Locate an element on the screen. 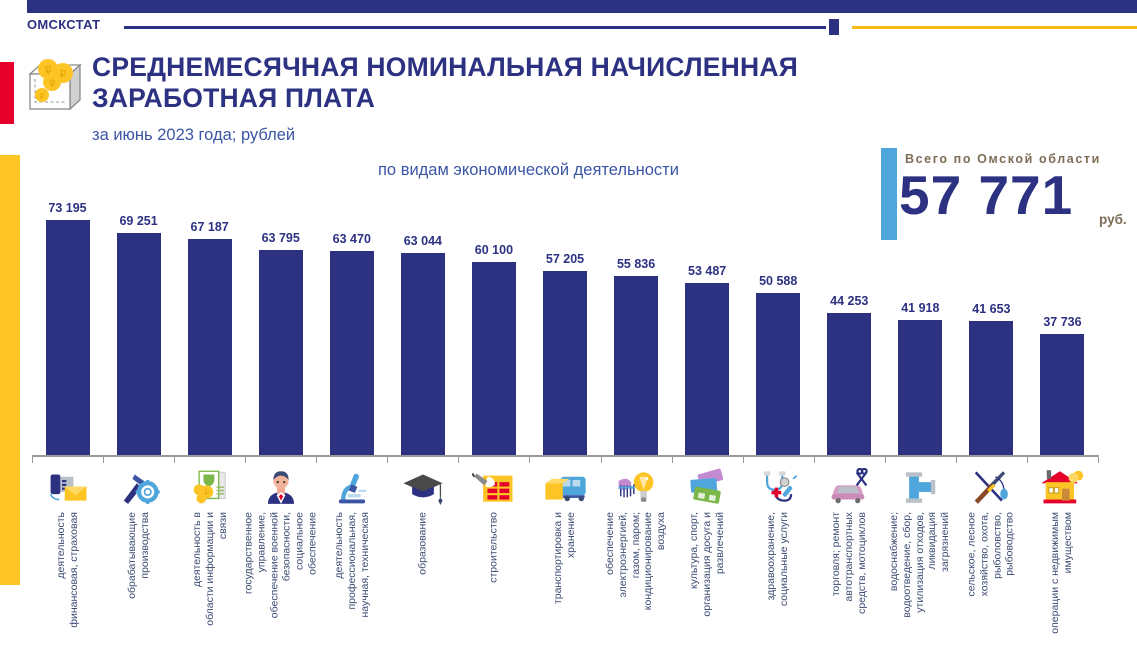 The width and height of the screenshot is (1137, 661). phone-envelope-icon is located at coordinates (68, 486).